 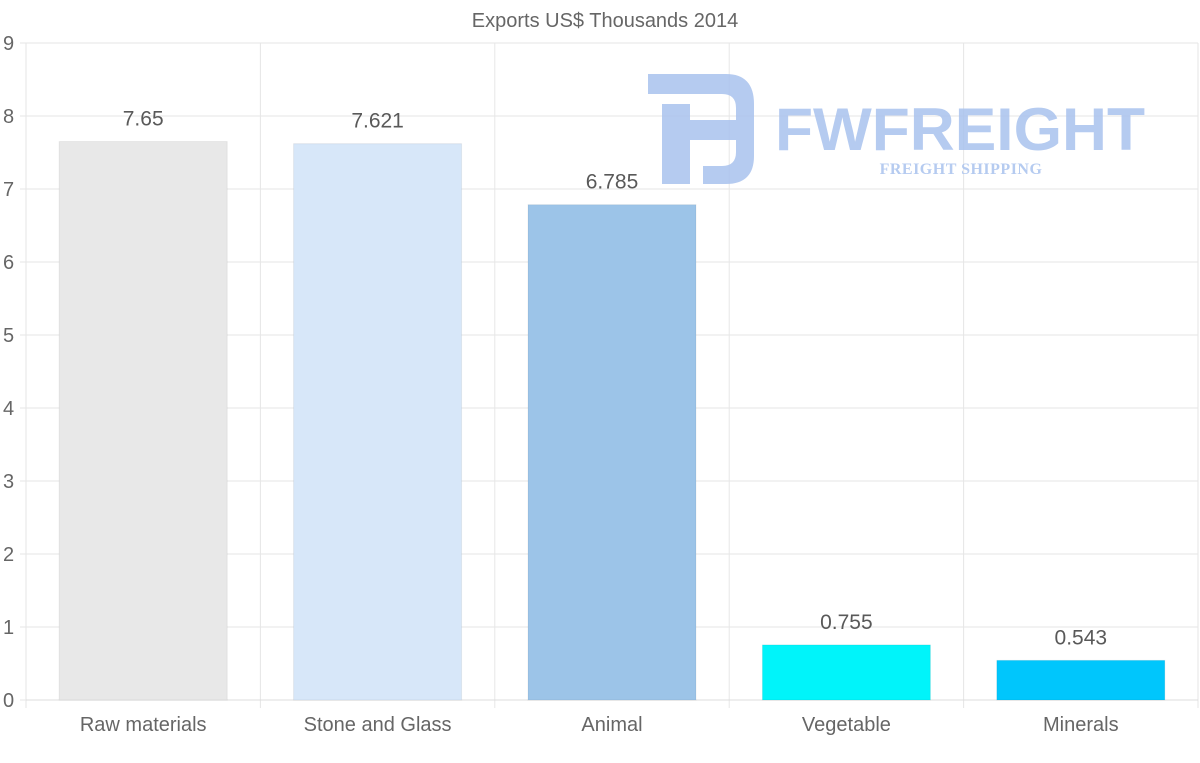 I want to click on chart-title: Exports US$ Thousands 2014, so click(x=605, y=21).